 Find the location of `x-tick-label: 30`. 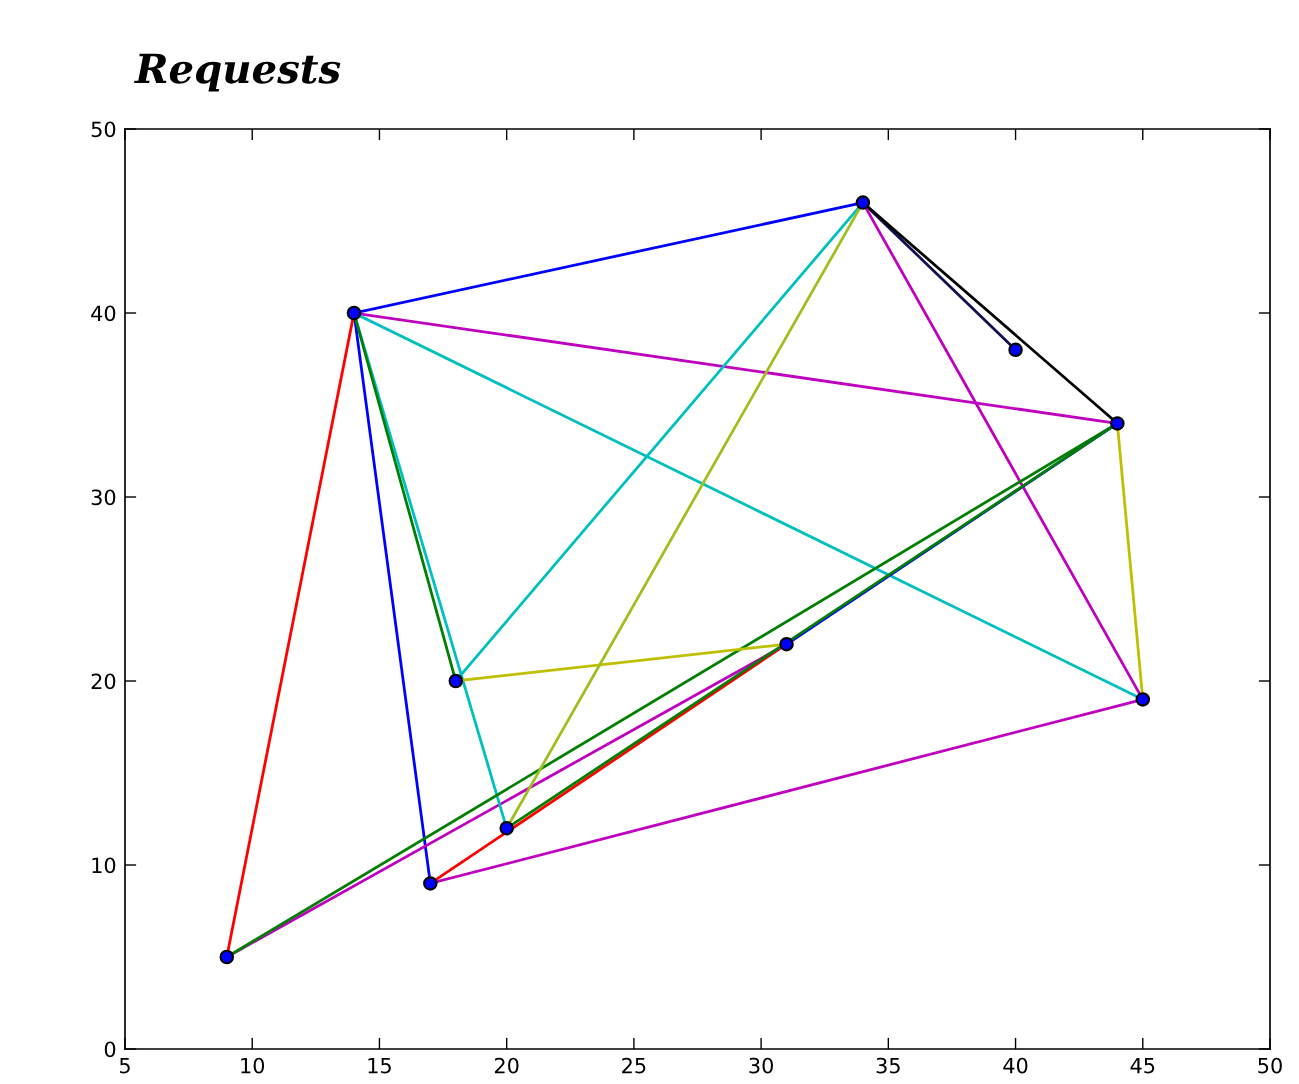

x-tick-label: 30 is located at coordinates (761, 1065).